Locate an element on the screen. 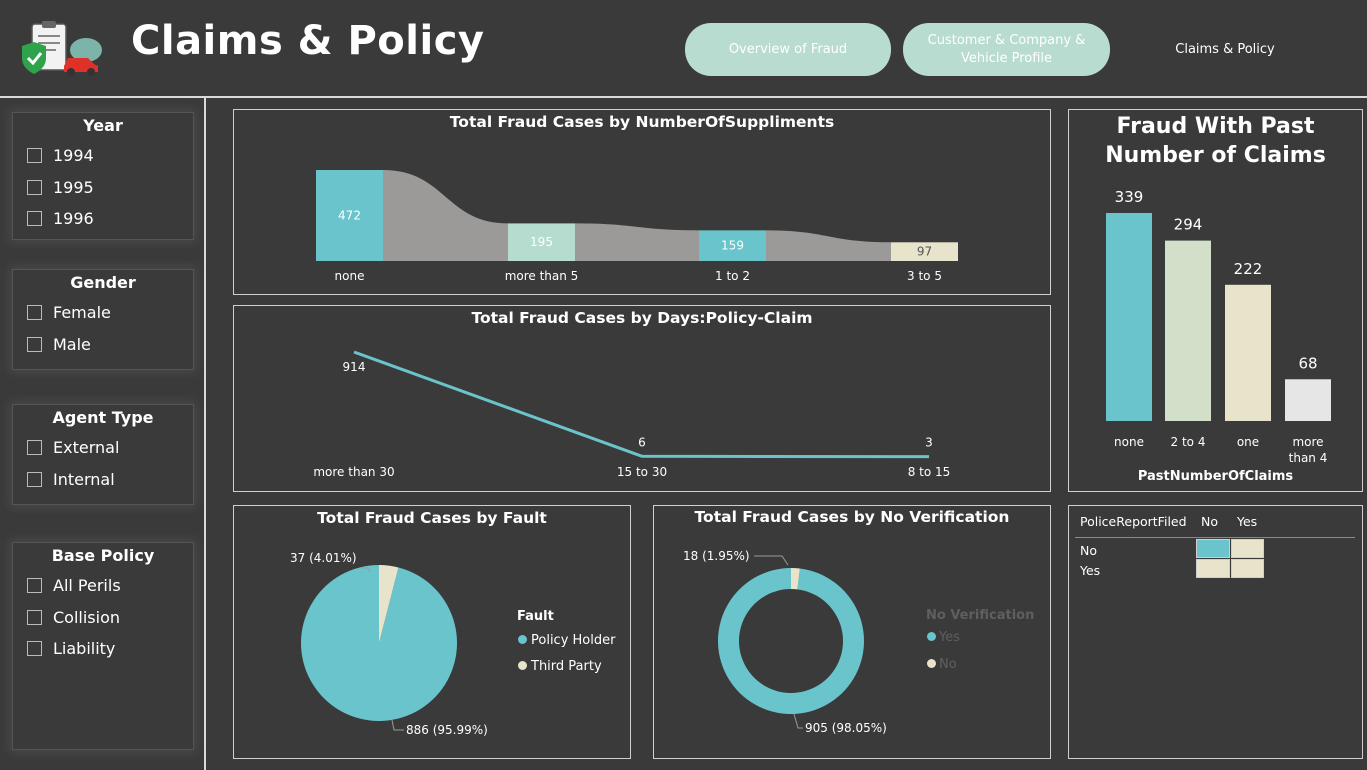  data-label: 294 is located at coordinates (1188, 225).